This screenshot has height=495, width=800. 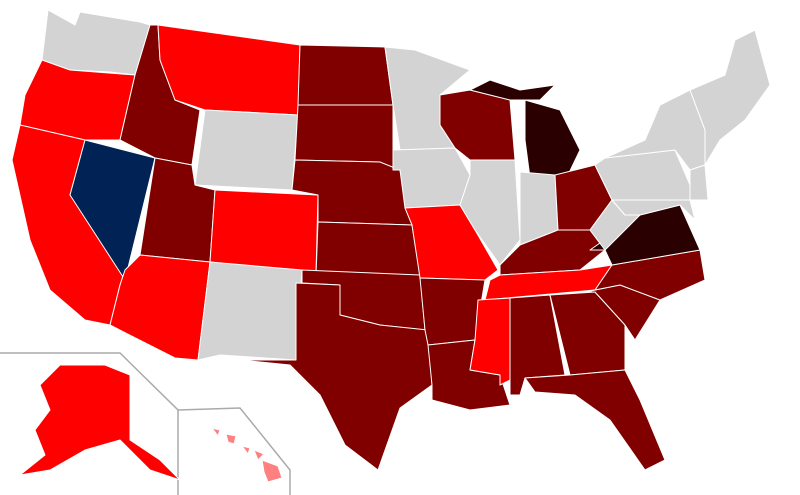 I want to click on alaska-inset-border, so click(x=89, y=423).